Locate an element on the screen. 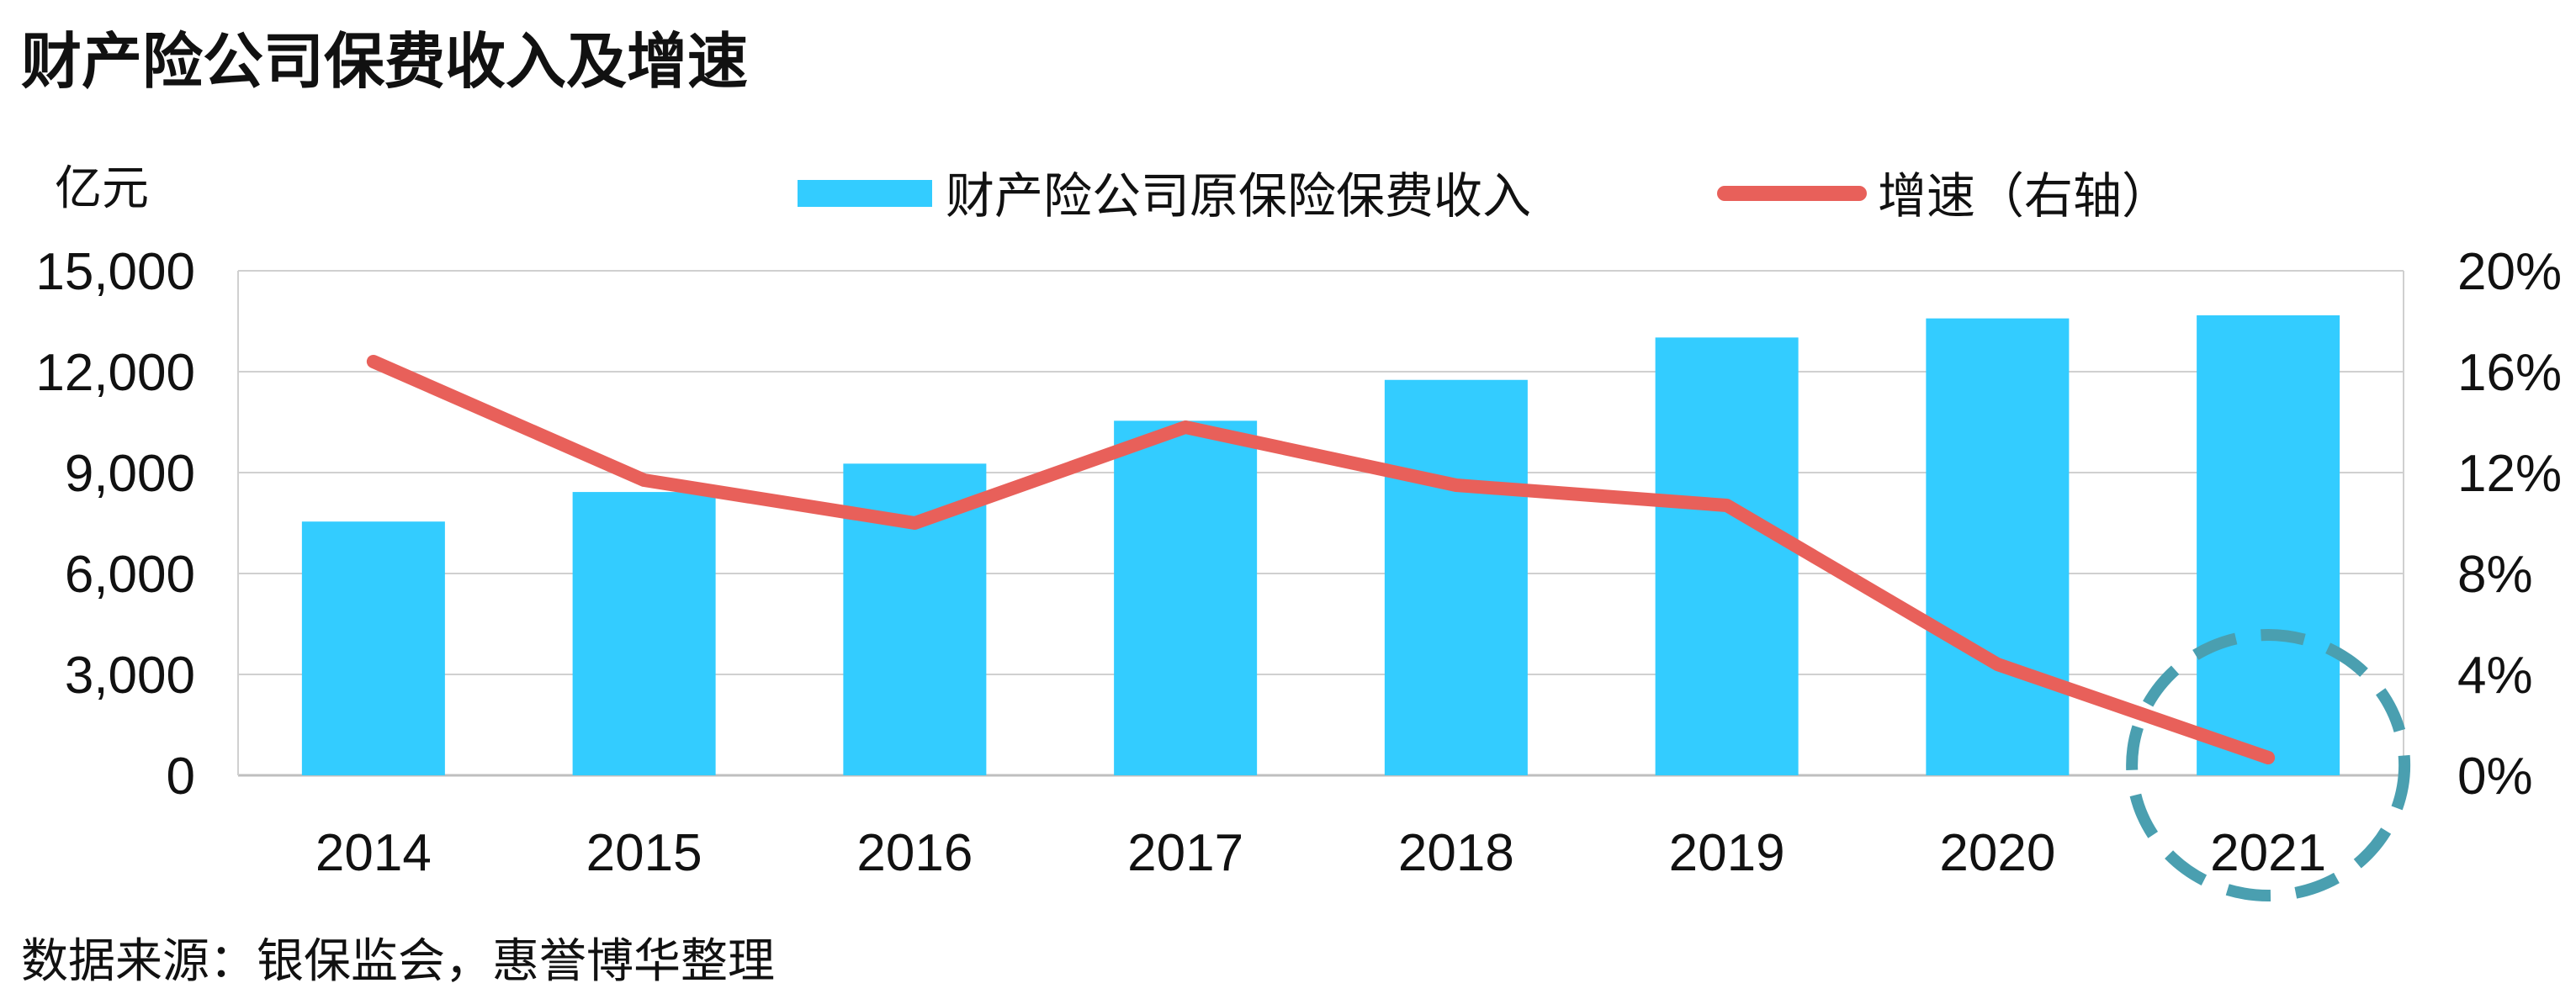  right-tick-label: 0% is located at coordinates (2495, 777).